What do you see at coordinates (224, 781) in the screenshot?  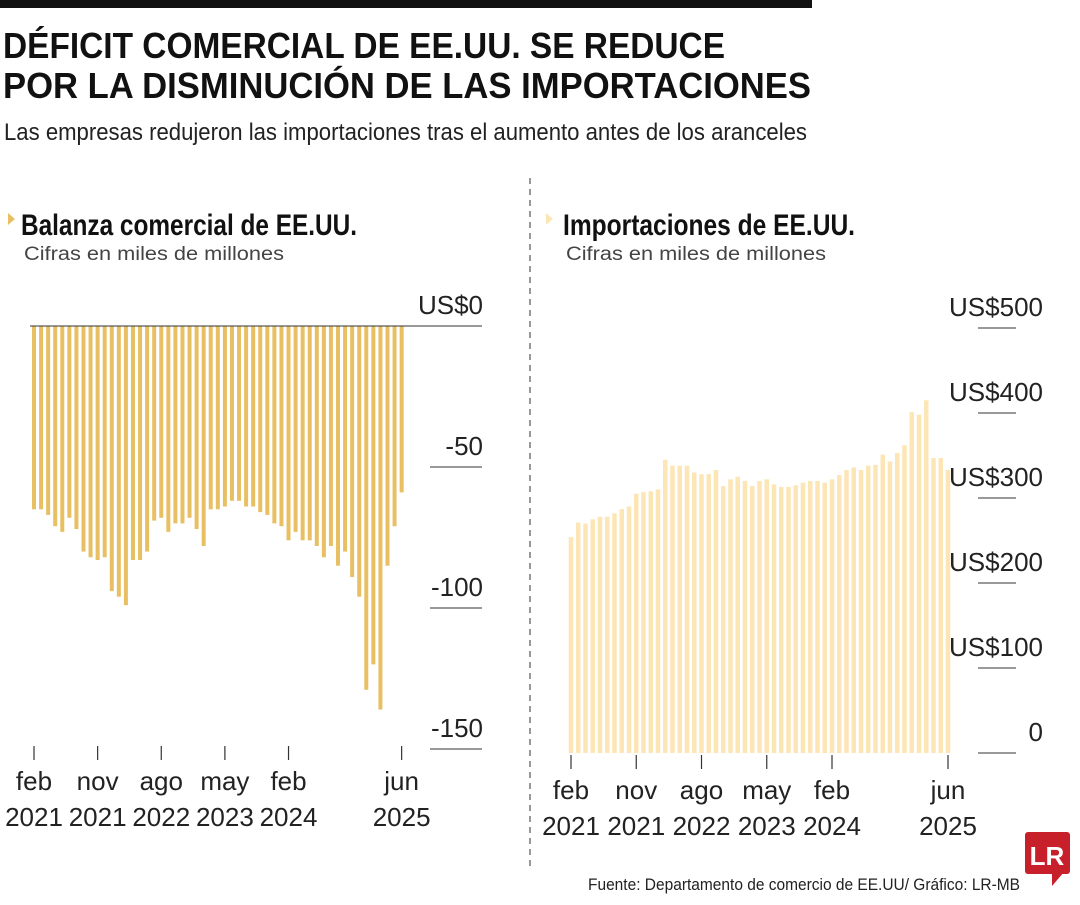 I see `x-tick-month: may` at bounding box center [224, 781].